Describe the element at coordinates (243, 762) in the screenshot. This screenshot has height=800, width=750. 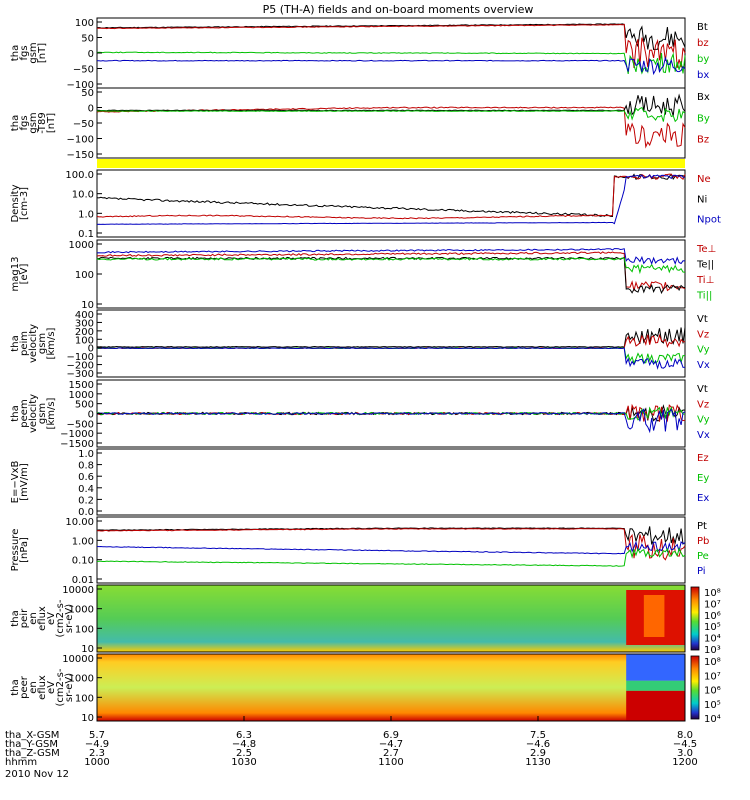
I see `orbit-value: 1030` at that location.